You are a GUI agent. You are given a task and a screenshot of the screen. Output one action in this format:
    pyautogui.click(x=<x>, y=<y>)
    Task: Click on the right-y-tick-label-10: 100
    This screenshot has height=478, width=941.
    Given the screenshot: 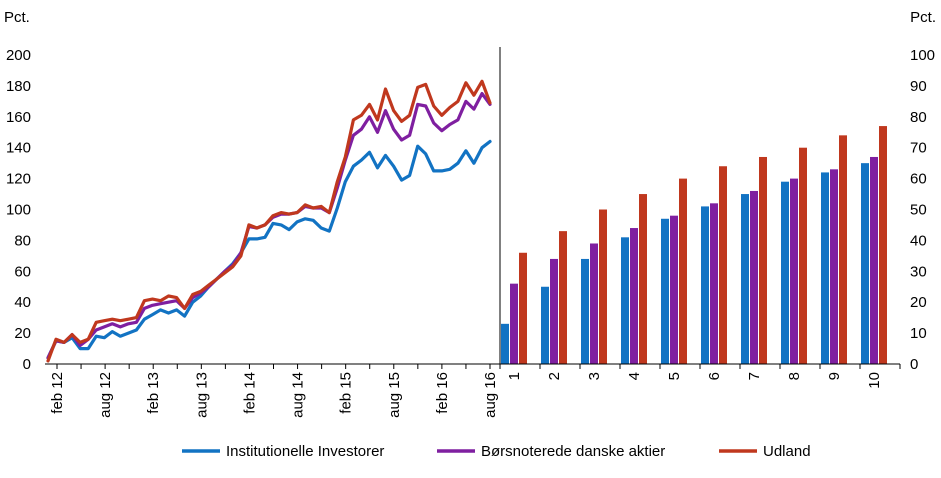 What is the action you would take?
    pyautogui.click(x=922, y=55)
    